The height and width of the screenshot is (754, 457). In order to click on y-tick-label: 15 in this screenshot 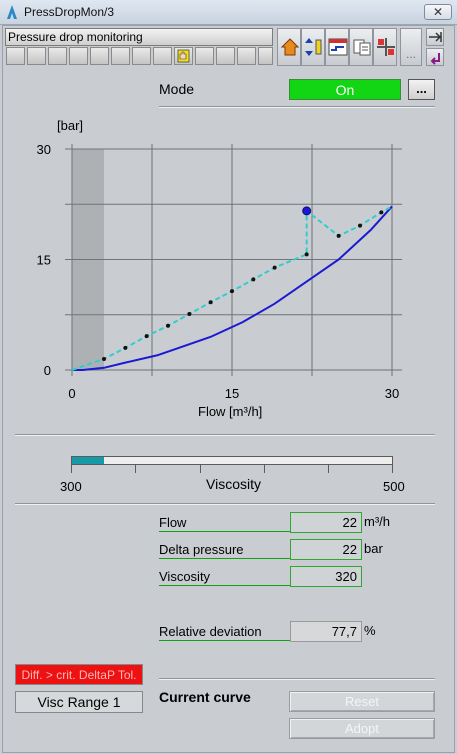, I will do `click(44, 260)`.